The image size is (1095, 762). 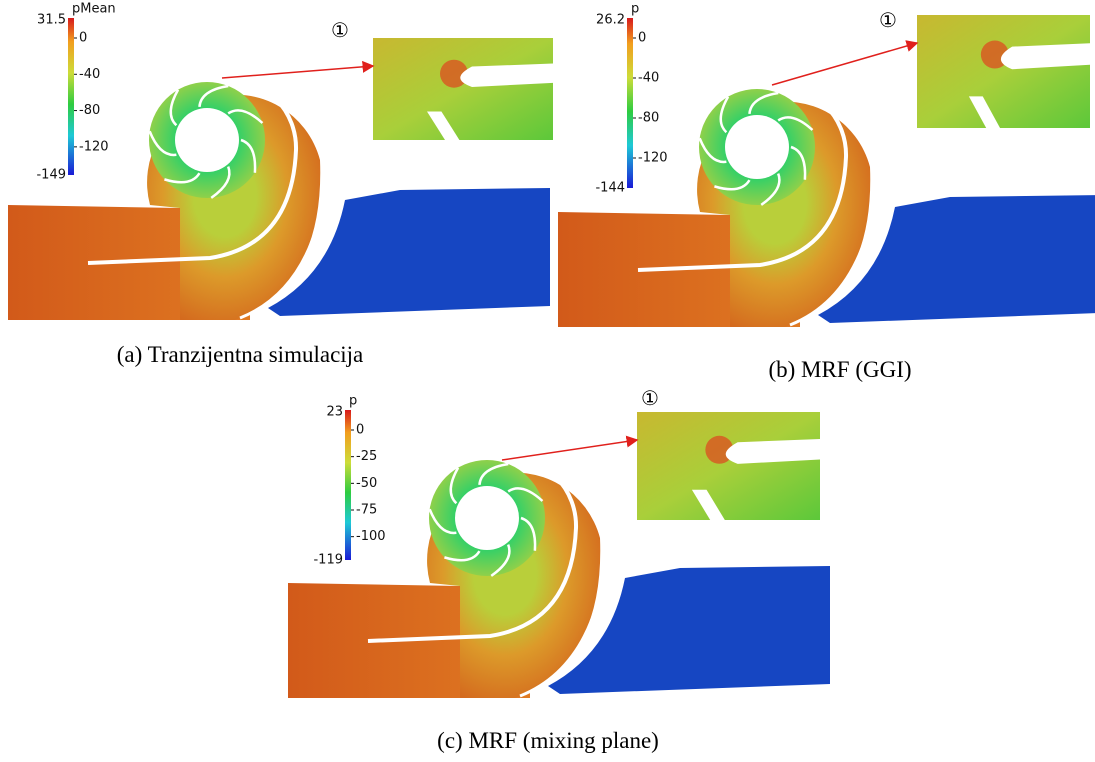 I want to click on colorbar-min: -119, so click(x=328, y=560).